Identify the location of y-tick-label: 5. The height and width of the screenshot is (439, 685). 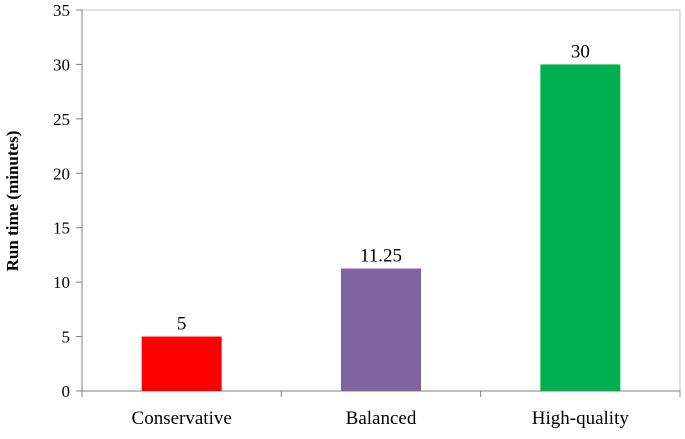
(66, 337).